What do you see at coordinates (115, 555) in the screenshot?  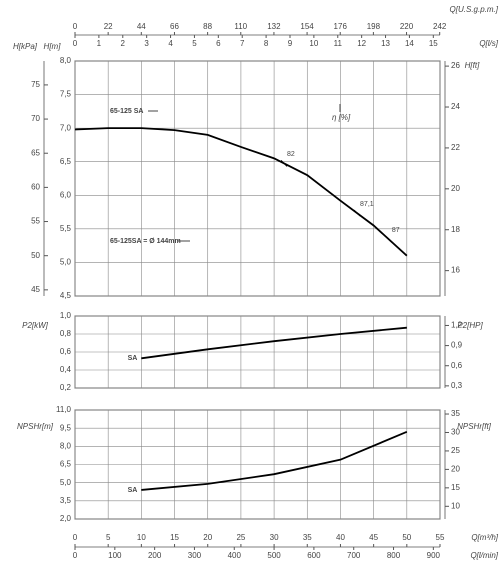 I see `x2-tick-label: 100` at bounding box center [115, 555].